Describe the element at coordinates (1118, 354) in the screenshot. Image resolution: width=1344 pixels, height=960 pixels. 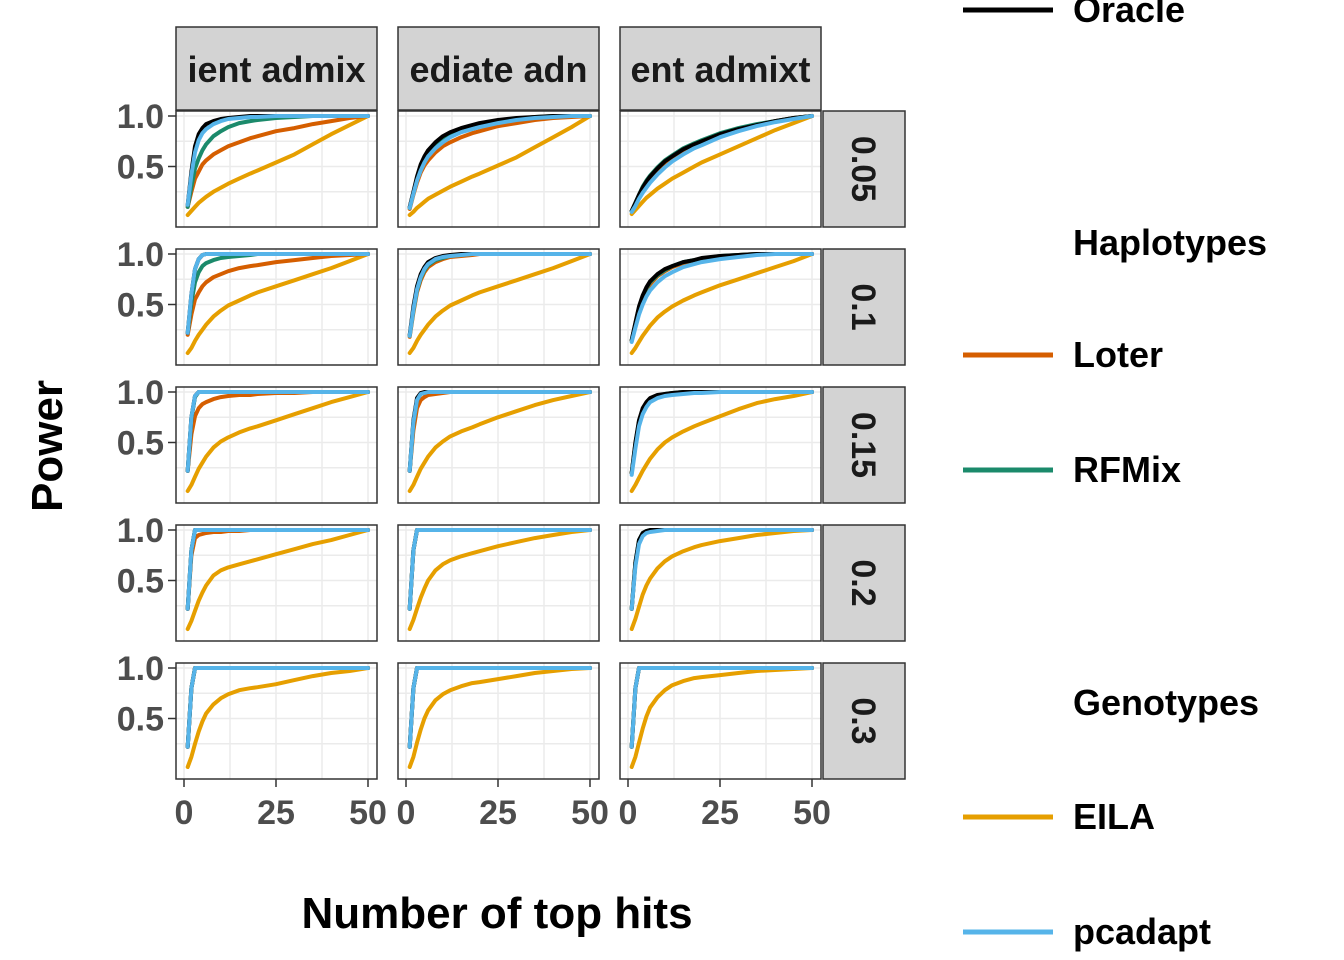
I see `legend-label-loter: Loter` at that location.